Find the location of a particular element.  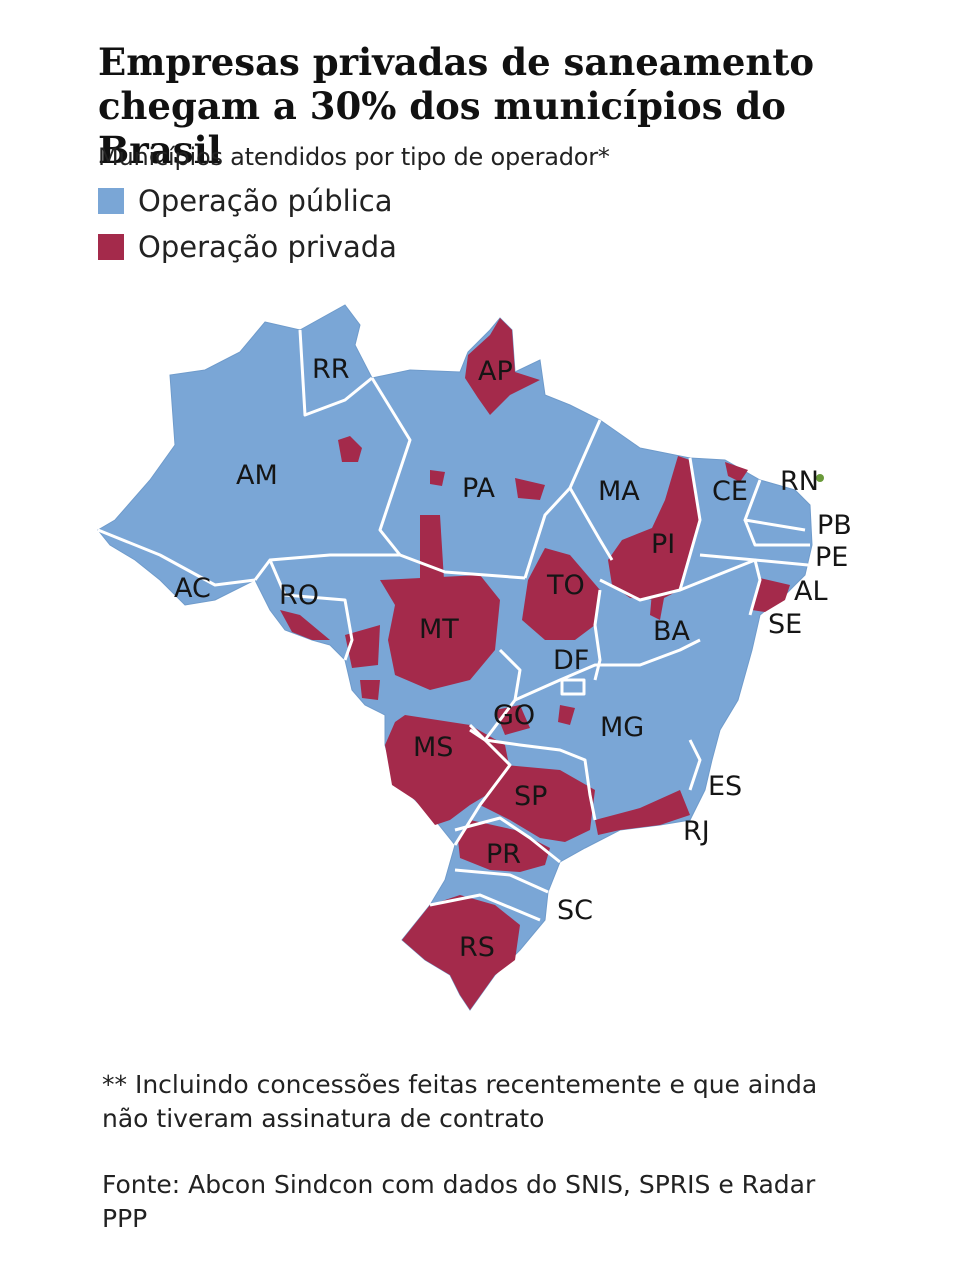

border-ms-sp is located at coordinates (482, 784).